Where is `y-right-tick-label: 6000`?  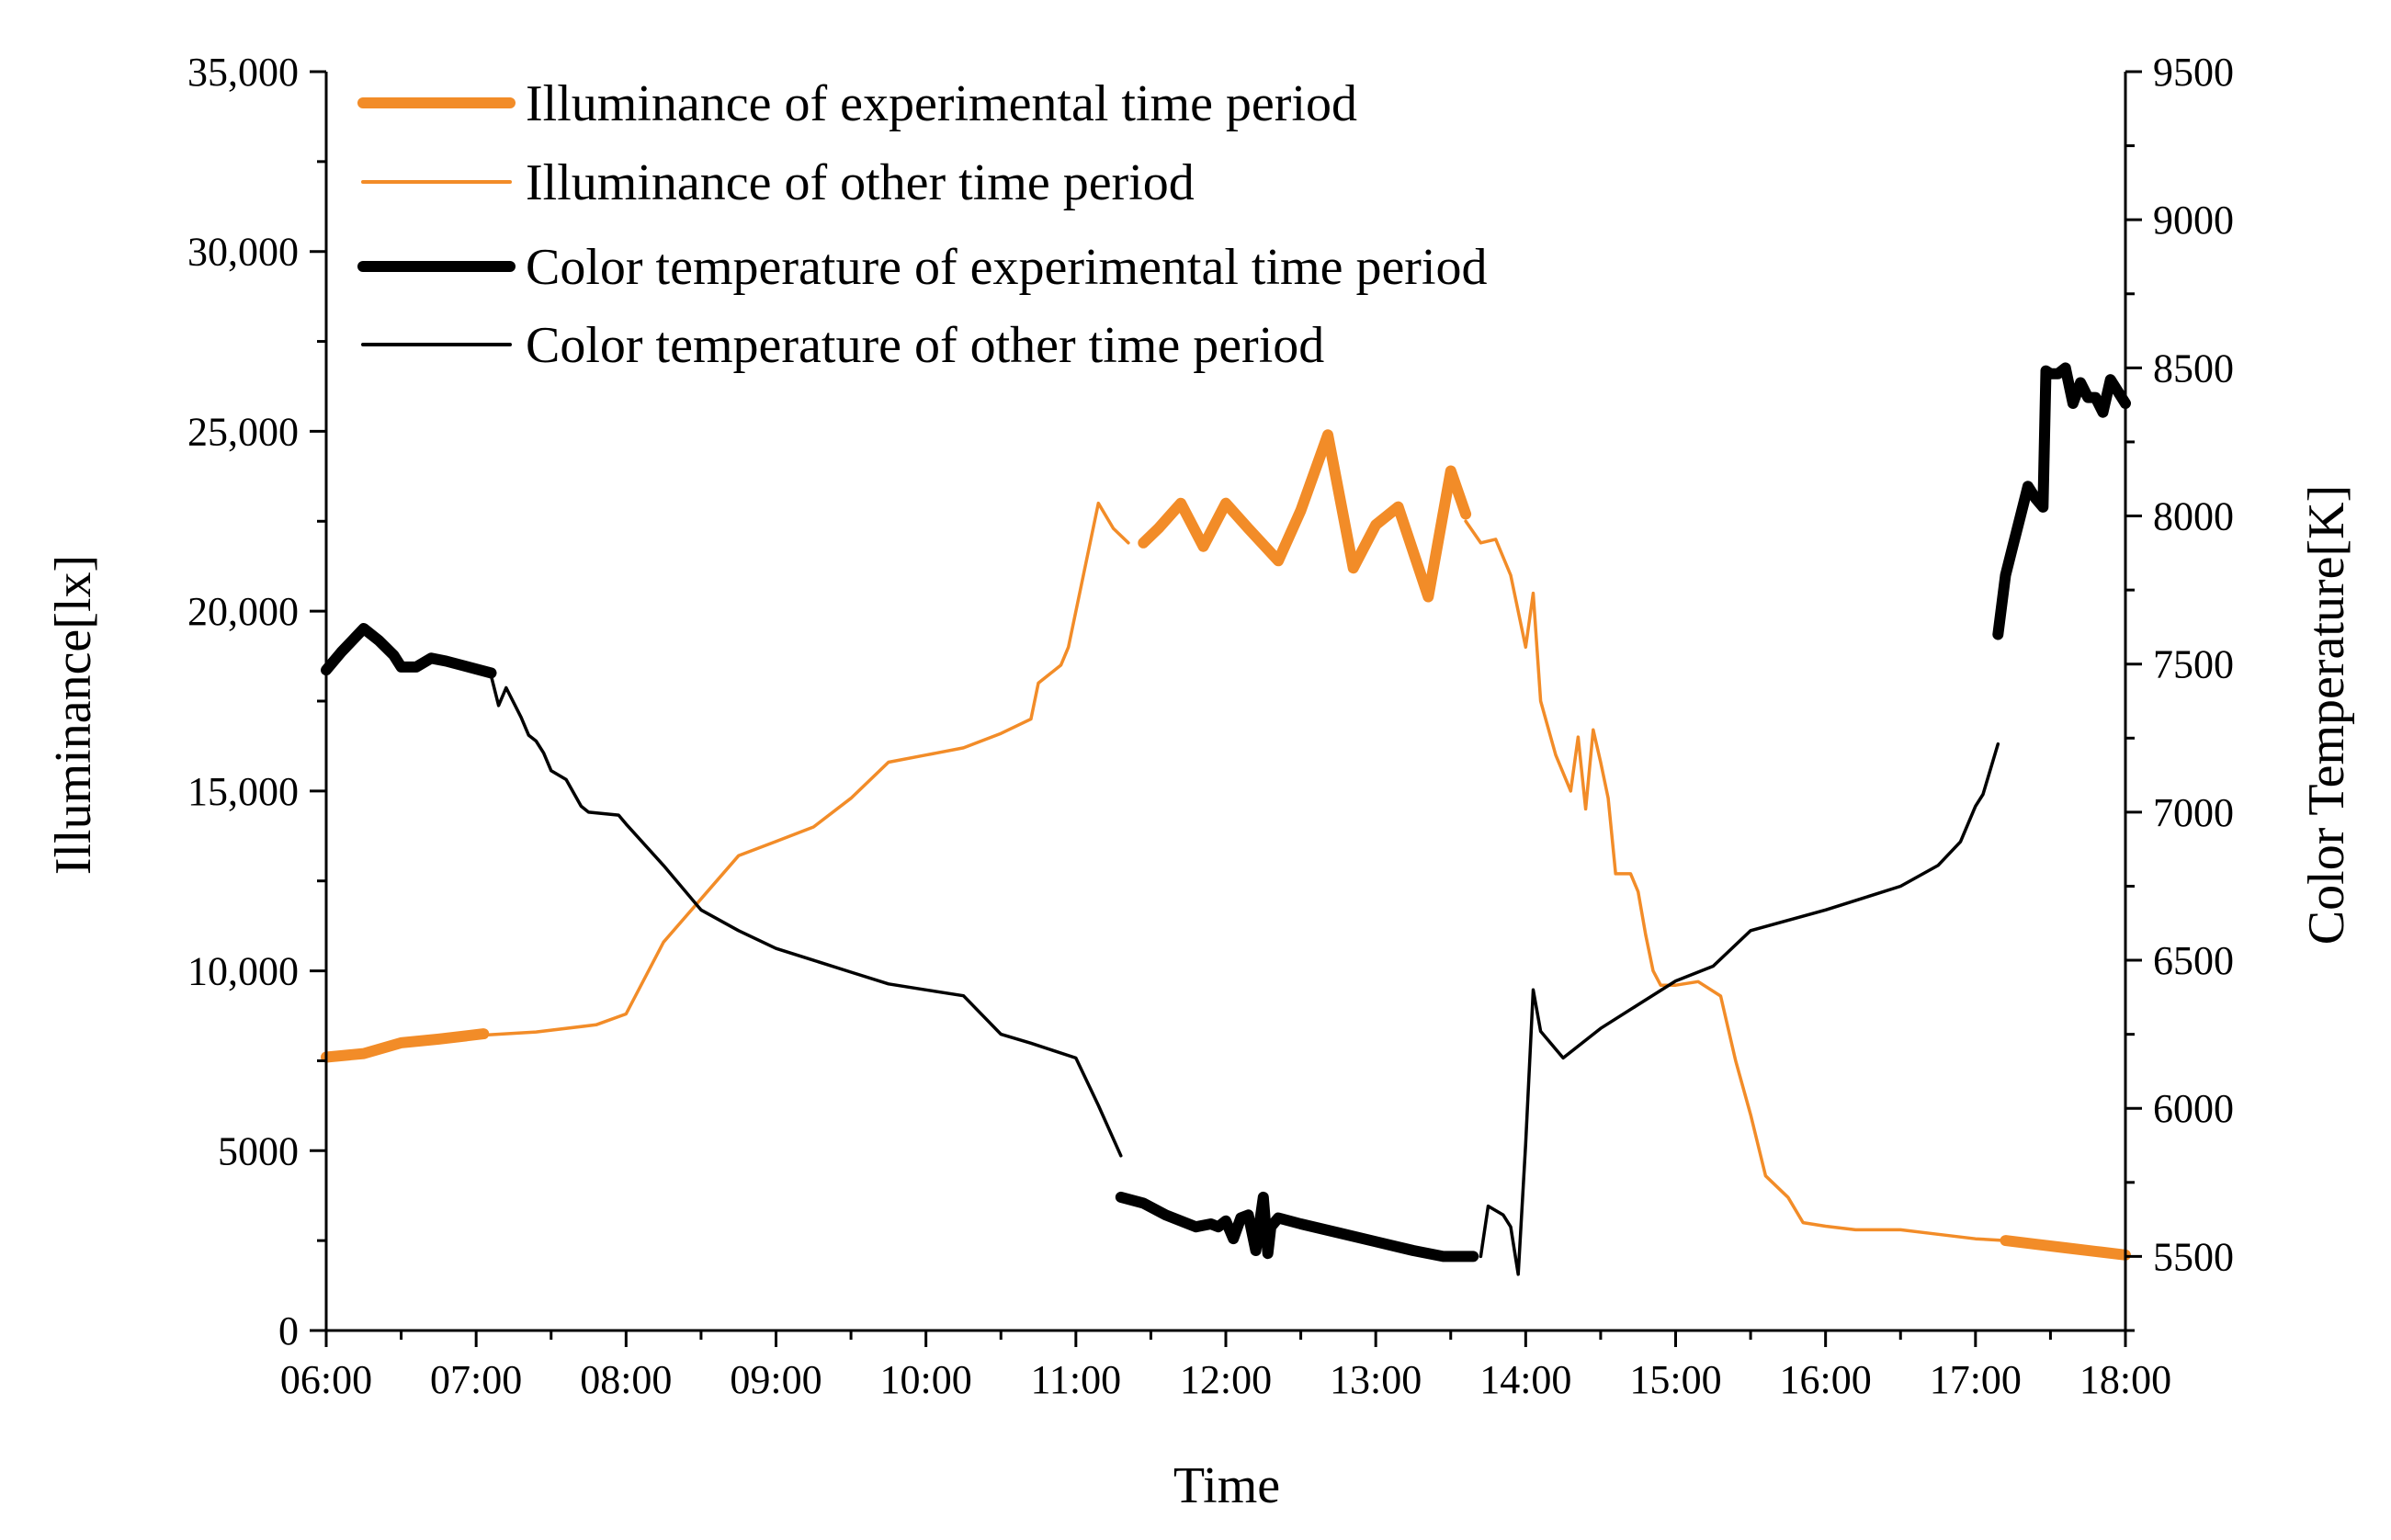
y-right-tick-label: 6000 is located at coordinates (2193, 1108).